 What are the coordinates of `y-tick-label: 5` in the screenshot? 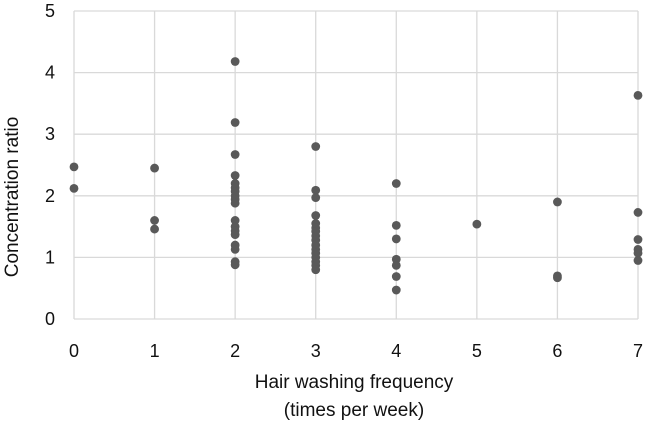 It's located at (50, 11).